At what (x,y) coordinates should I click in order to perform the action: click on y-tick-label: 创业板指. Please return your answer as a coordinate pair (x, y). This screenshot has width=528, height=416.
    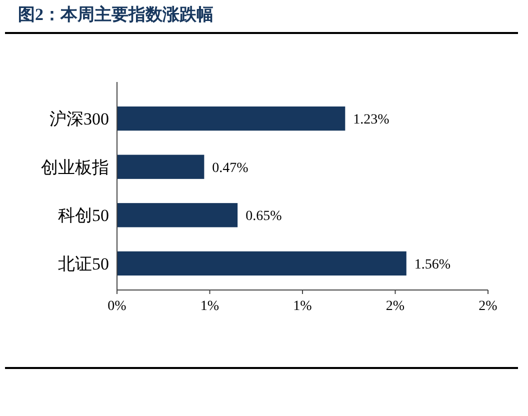
    Looking at the image, I should click on (75, 167).